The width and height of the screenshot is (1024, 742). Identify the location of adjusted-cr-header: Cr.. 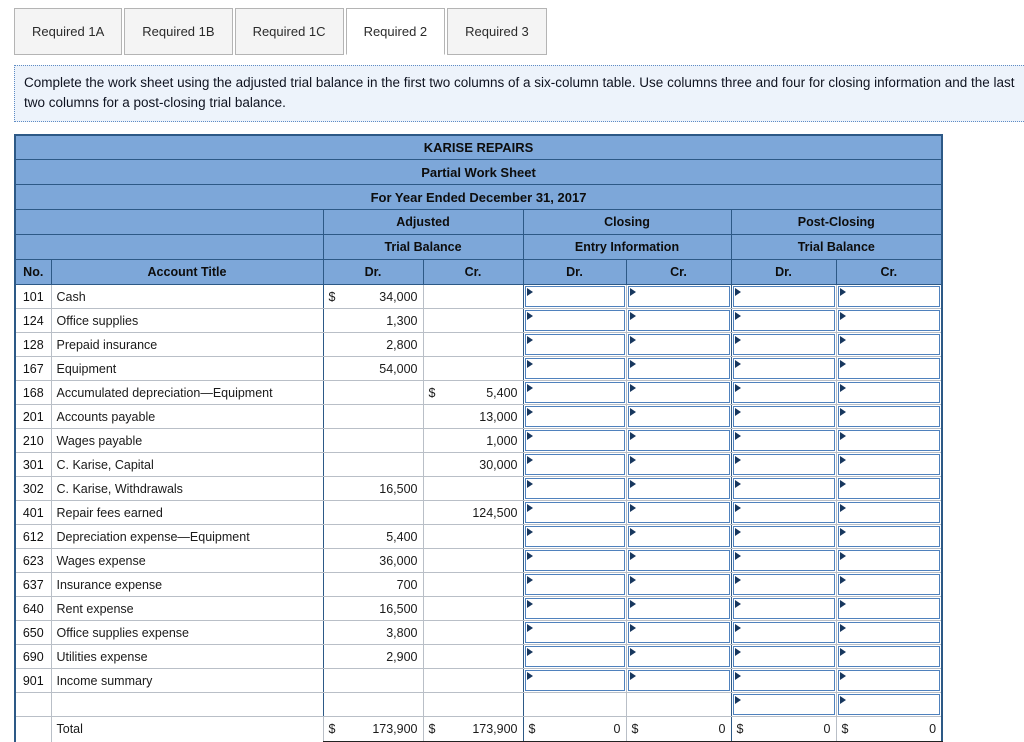
(473, 272).